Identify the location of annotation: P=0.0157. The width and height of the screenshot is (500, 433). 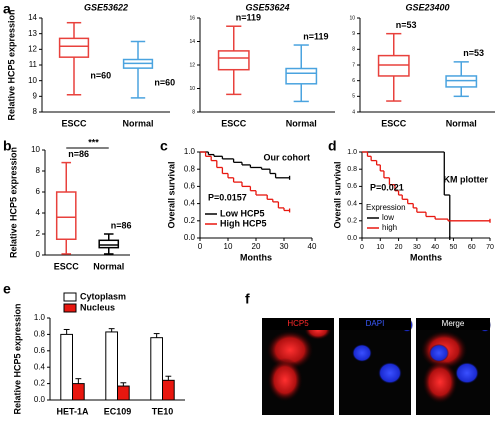
(227, 197).